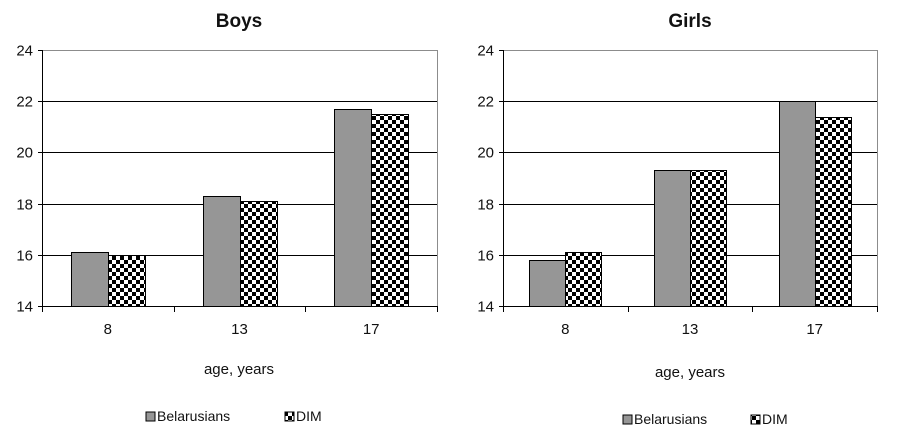  What do you see at coordinates (309, 416) in the screenshot?
I see `legend-label-boys-dim: DIM` at bounding box center [309, 416].